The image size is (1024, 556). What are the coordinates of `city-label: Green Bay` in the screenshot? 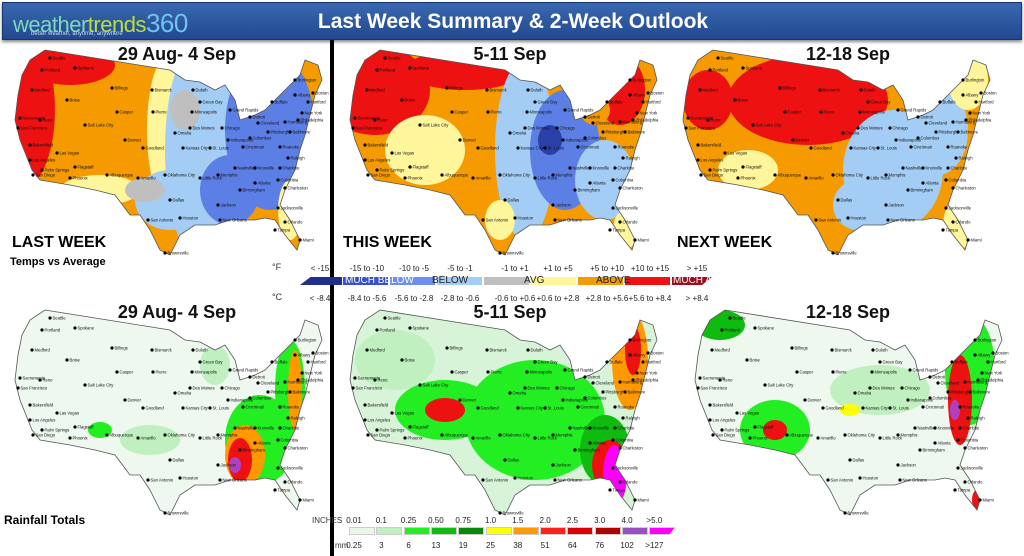 It's located at (213, 362).